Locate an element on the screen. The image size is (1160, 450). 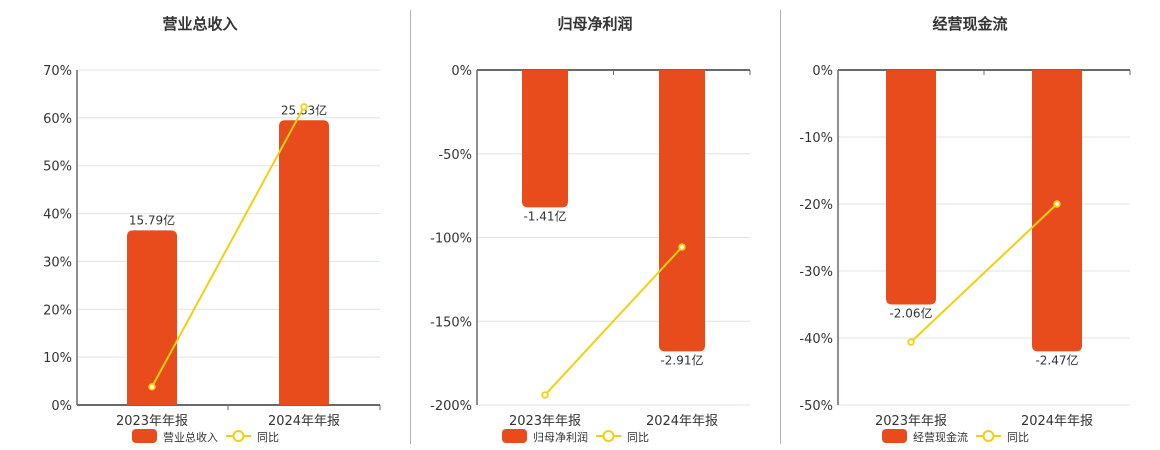
y-tick-label: 50% is located at coordinates (57, 167).